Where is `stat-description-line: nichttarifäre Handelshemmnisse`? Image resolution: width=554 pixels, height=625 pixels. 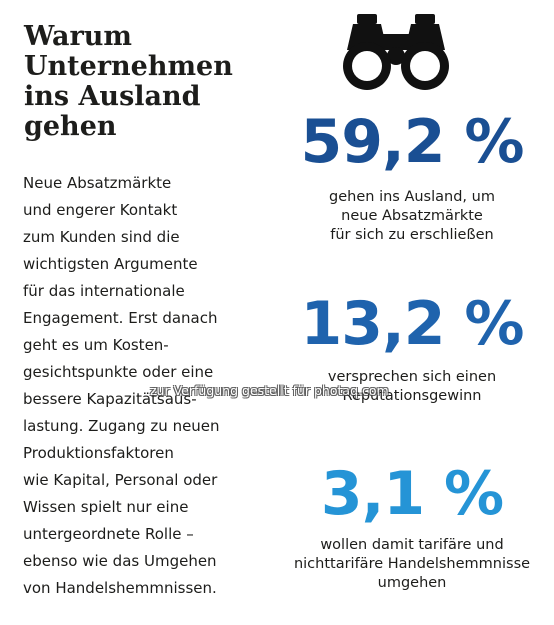 stat-description-line: nichttarifäre Handelshemmnisse is located at coordinates (412, 564).